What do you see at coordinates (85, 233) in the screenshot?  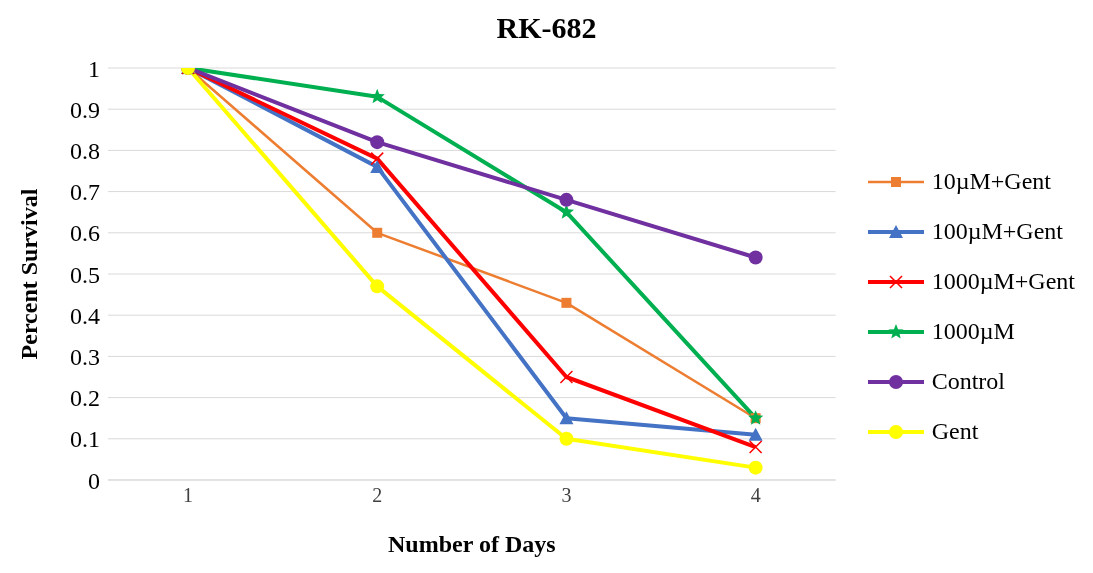 I see `y-tick-label: 0.6` at bounding box center [85, 233].